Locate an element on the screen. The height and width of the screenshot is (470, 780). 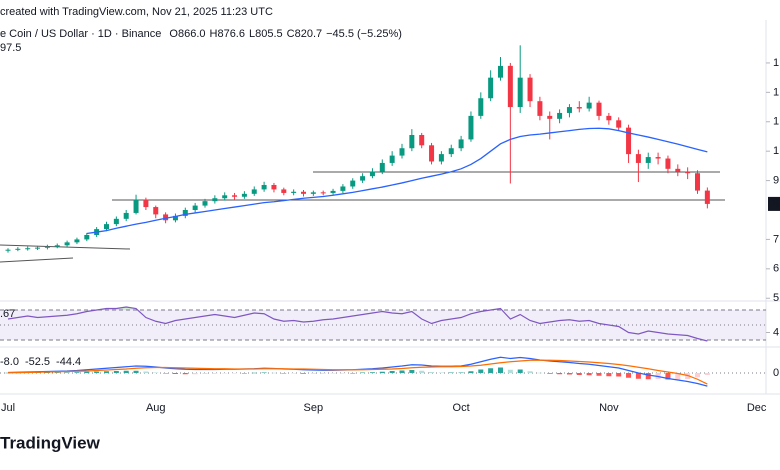
ohlc-legend: H is located at coordinates (214, 34).